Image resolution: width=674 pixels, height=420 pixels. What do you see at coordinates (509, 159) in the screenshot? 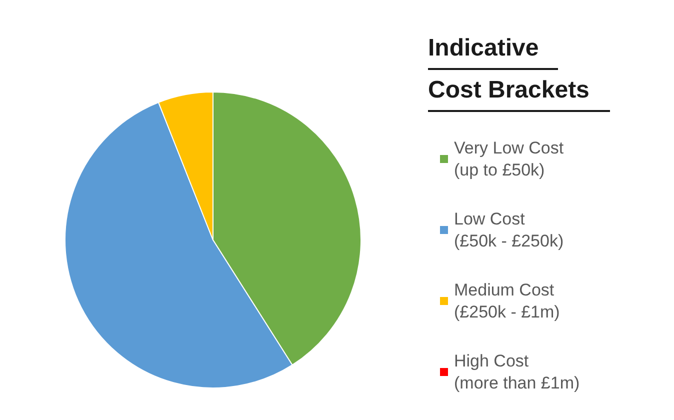
I see `legend-label: Very Low Cost (up to £50k)` at bounding box center [509, 159].